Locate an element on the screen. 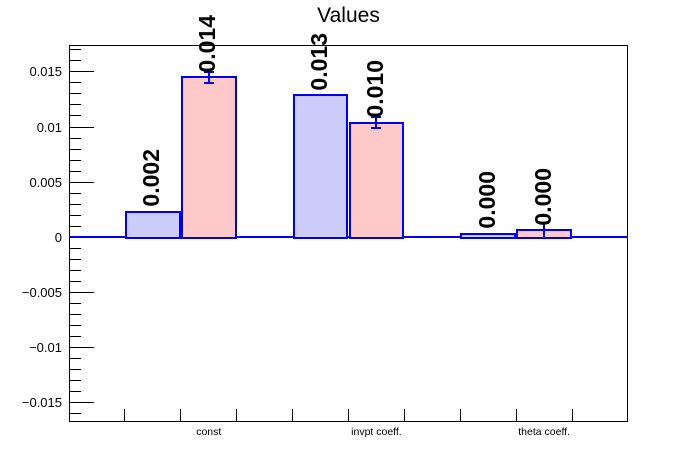 The width and height of the screenshot is (696, 472). bar-pink-series-const is located at coordinates (208, 158).